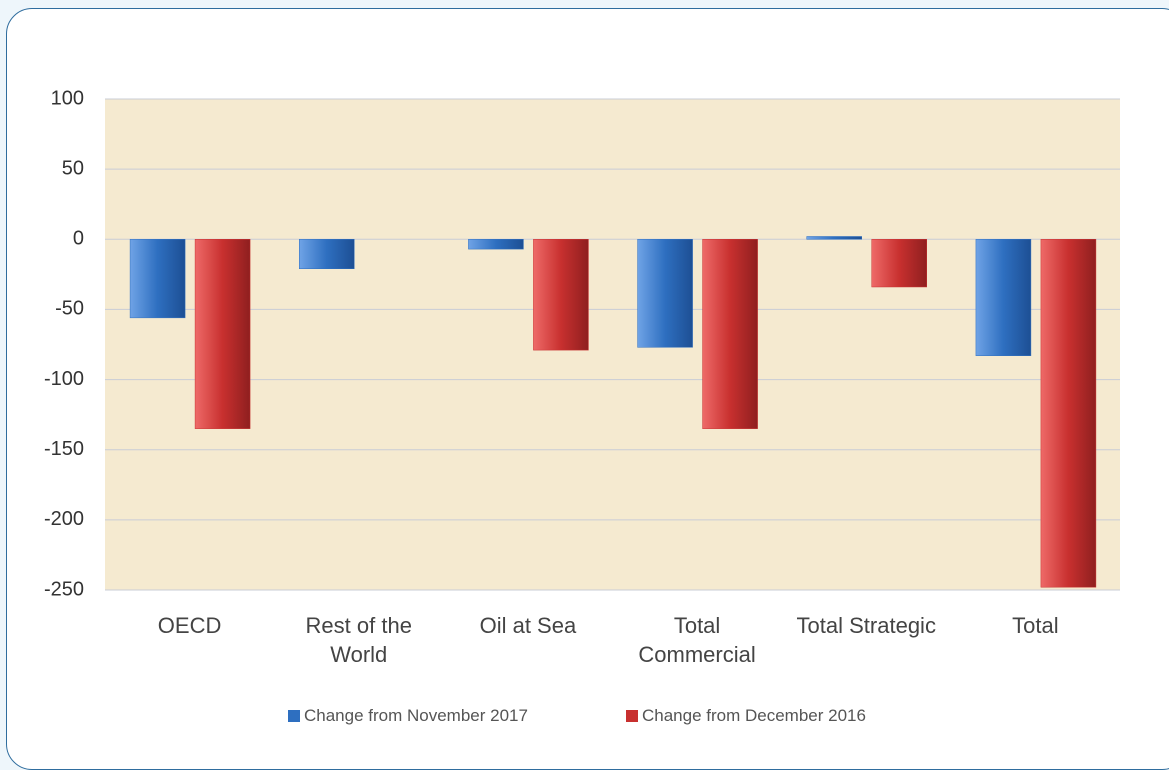 Image resolution: width=1169 pixels, height=770 pixels. I want to click on y-tick-label: 100, so click(67, 98).